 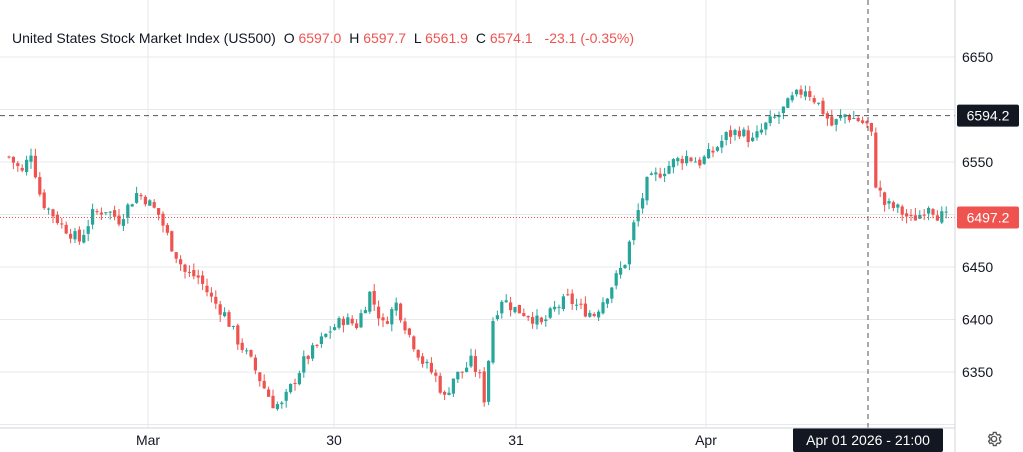 What do you see at coordinates (994, 439) in the screenshot?
I see `gear-icon` at bounding box center [994, 439].